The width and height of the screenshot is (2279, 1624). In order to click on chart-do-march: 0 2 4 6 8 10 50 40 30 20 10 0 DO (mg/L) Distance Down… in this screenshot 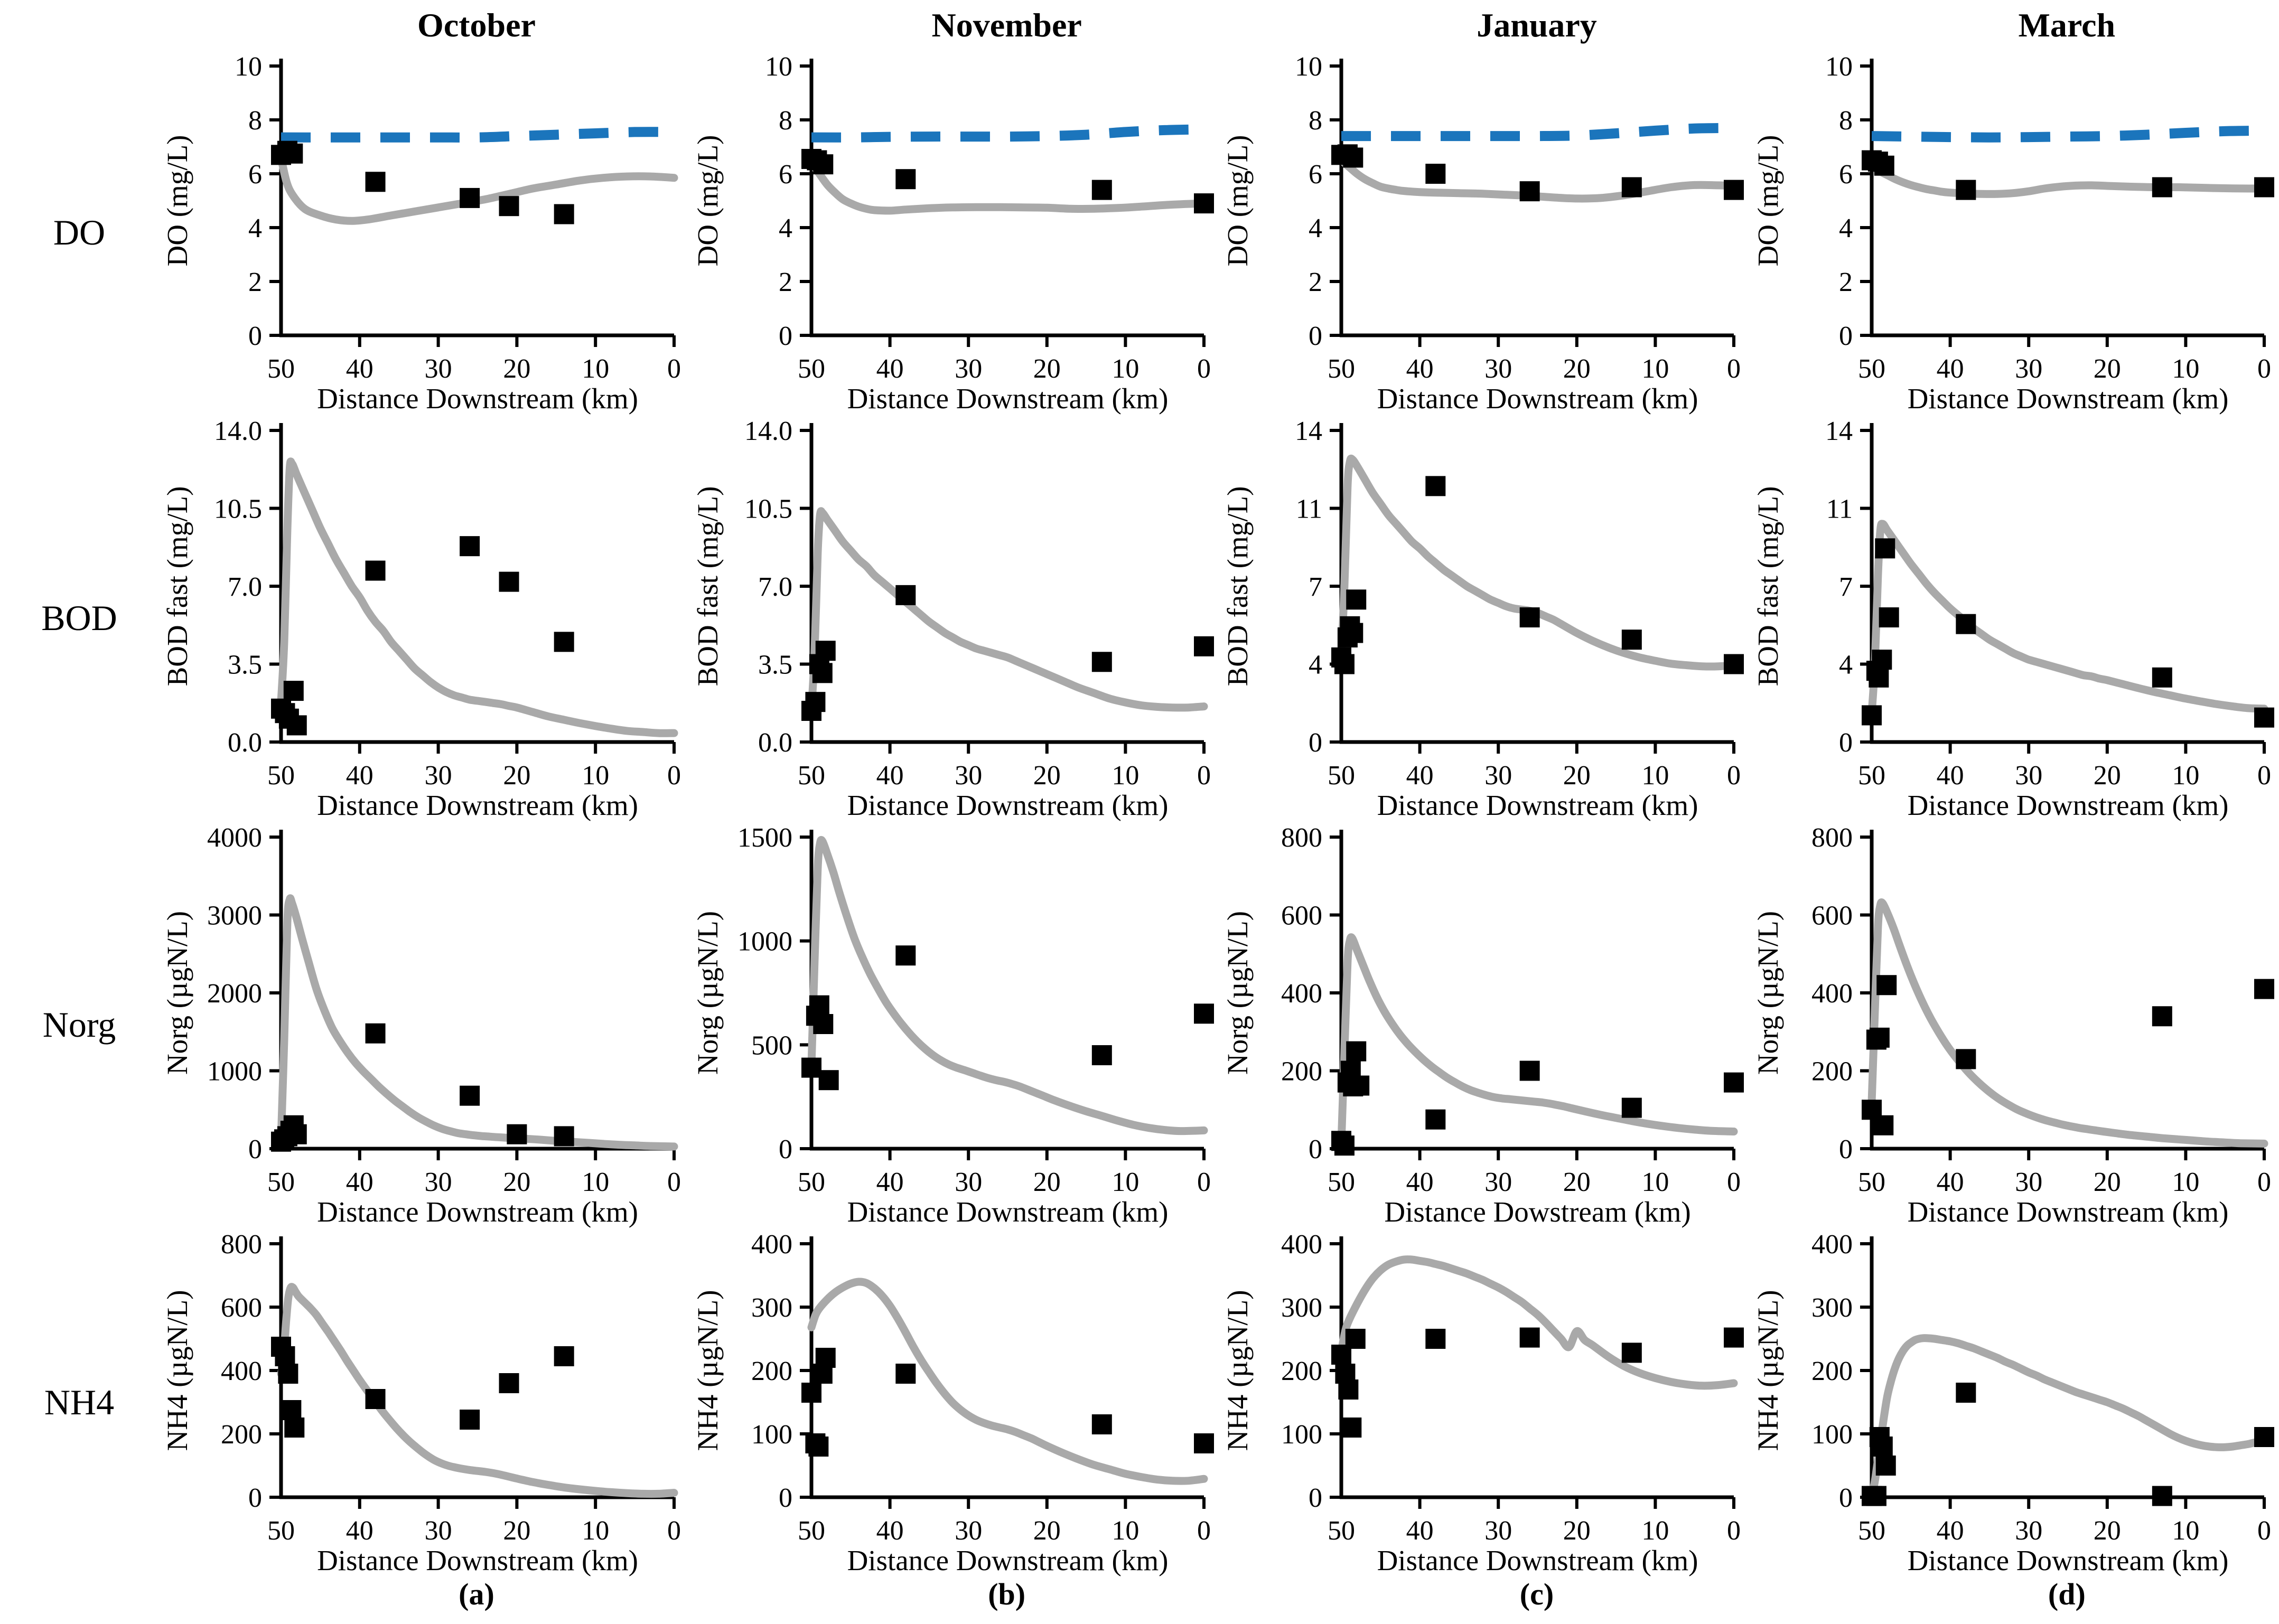, I will do `click(2014, 232)`.